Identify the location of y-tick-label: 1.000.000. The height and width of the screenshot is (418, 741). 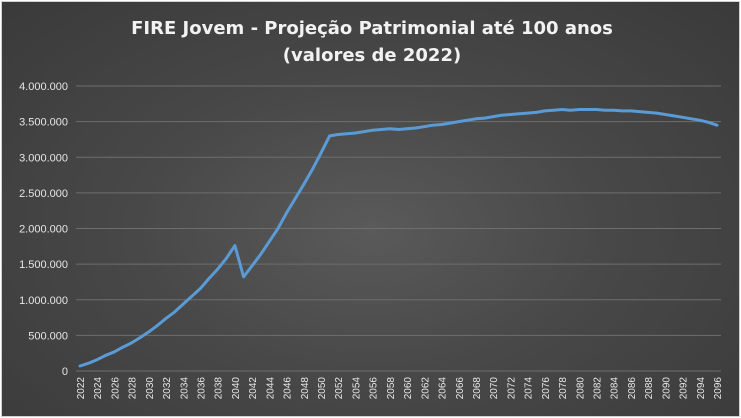
(43, 301).